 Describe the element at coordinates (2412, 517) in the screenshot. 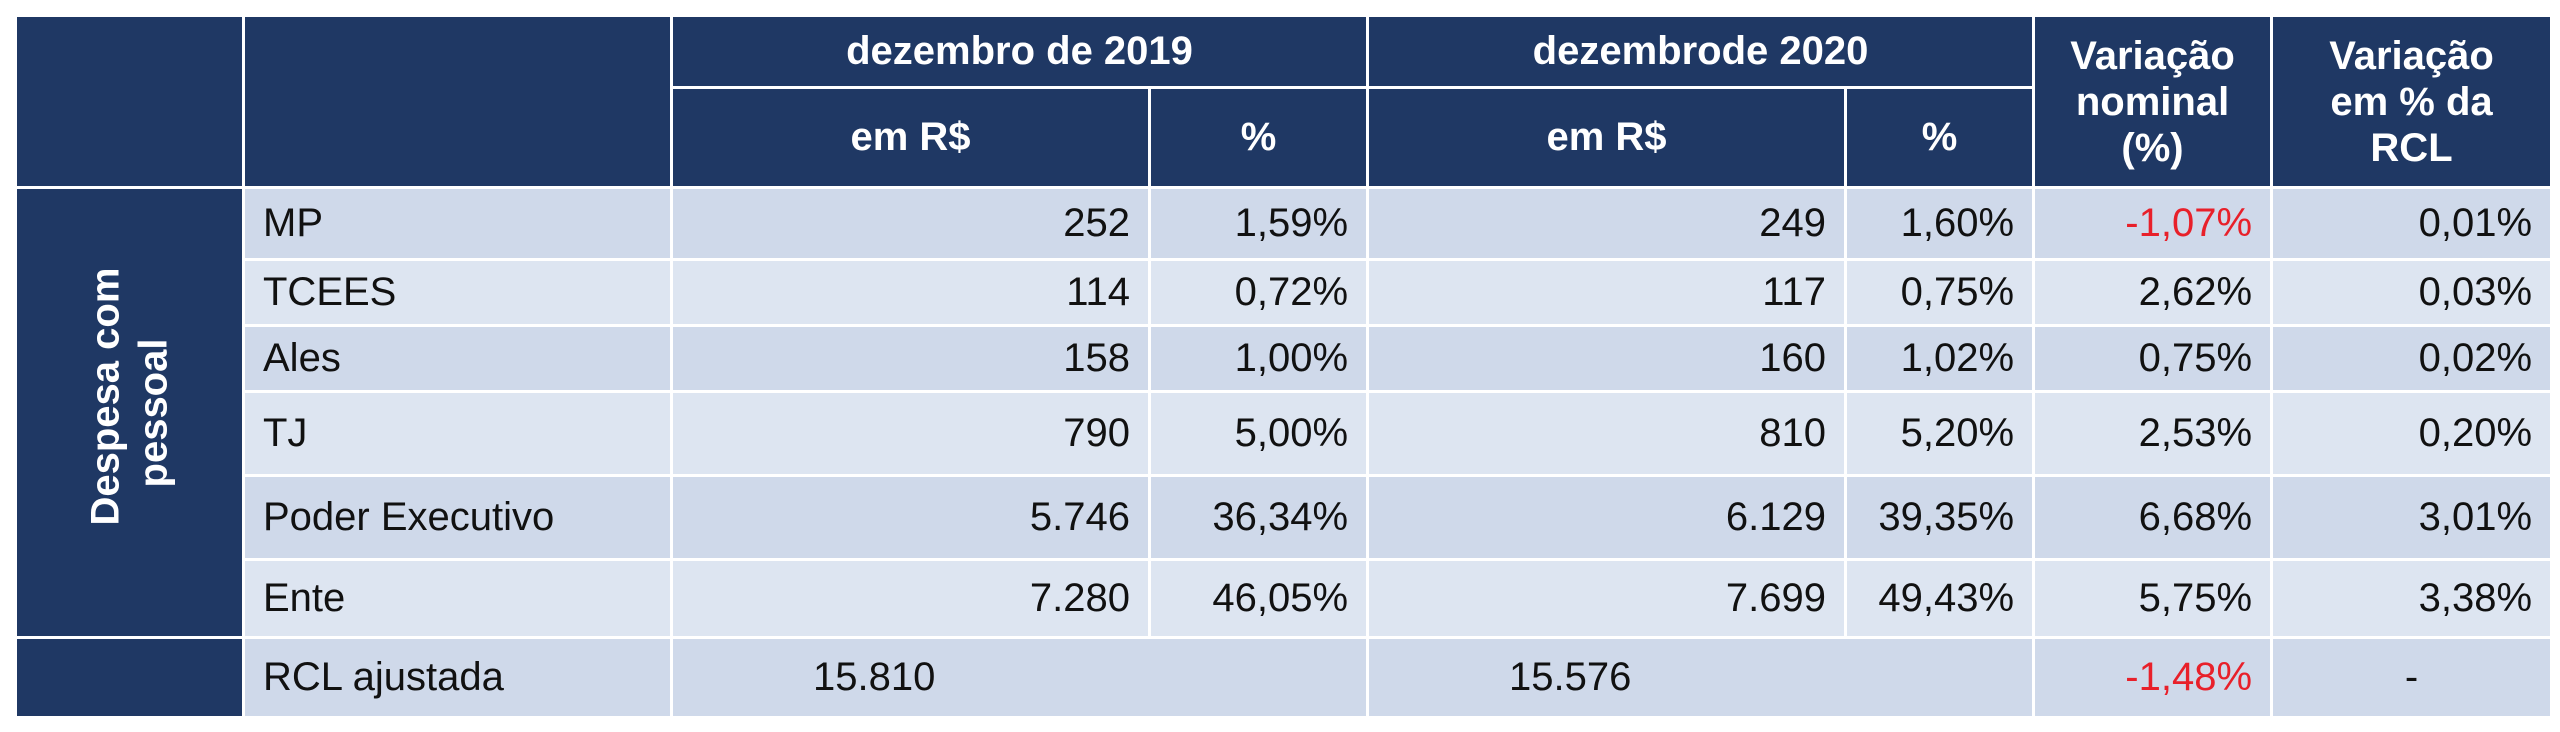

I see `cell-var-rcl: 3,01%` at that location.